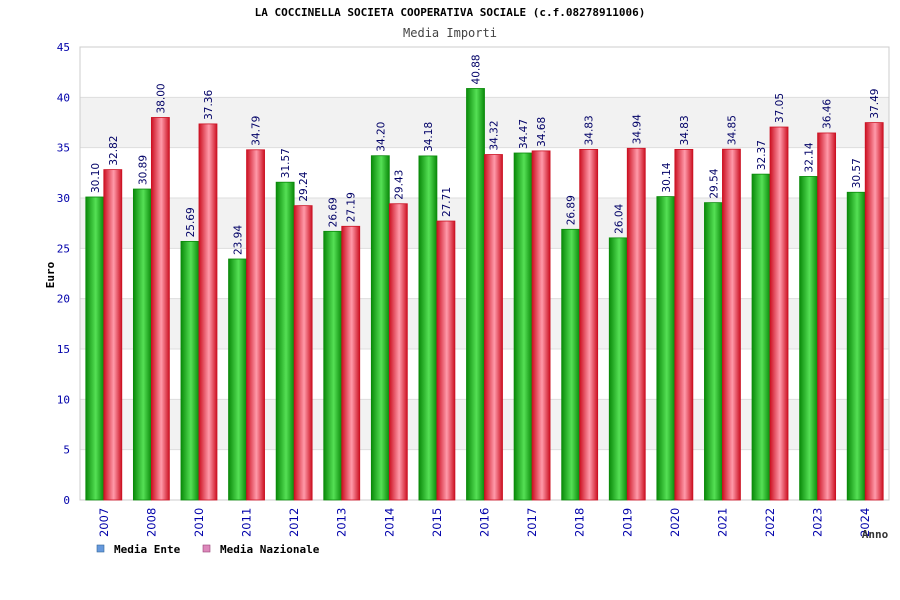 The image size is (900, 600). Describe the element at coordinates (63, 248) in the screenshot. I see `y-tick-label: 25` at that location.